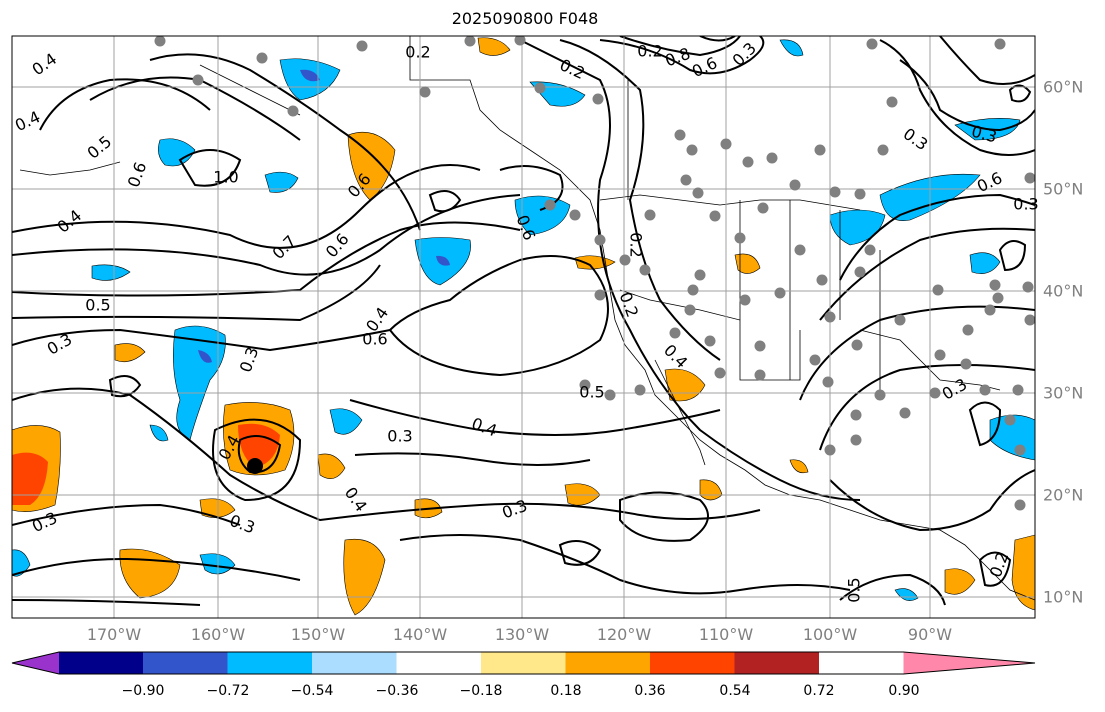 The width and height of the screenshot is (1105, 712). Describe the element at coordinates (1063, 189) in the screenshot. I see `y-tick-label: 50°N` at that location.